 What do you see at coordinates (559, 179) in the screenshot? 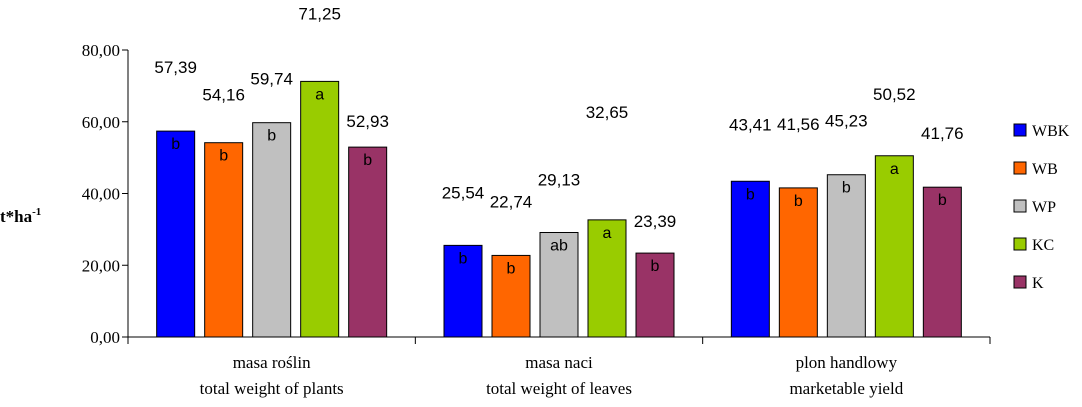
I see `data-label: 29,13` at bounding box center [559, 179].